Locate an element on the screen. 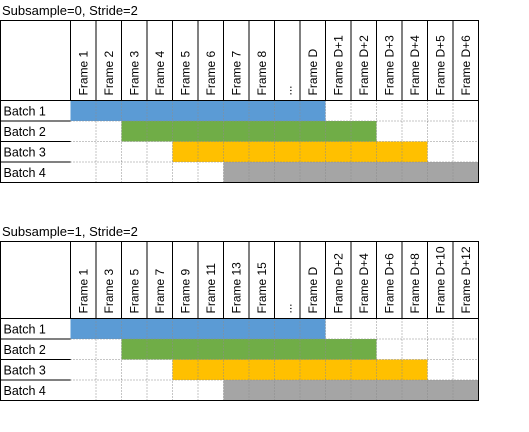 The image size is (529, 432). column-header: Frame D+5 is located at coordinates (440, 65).